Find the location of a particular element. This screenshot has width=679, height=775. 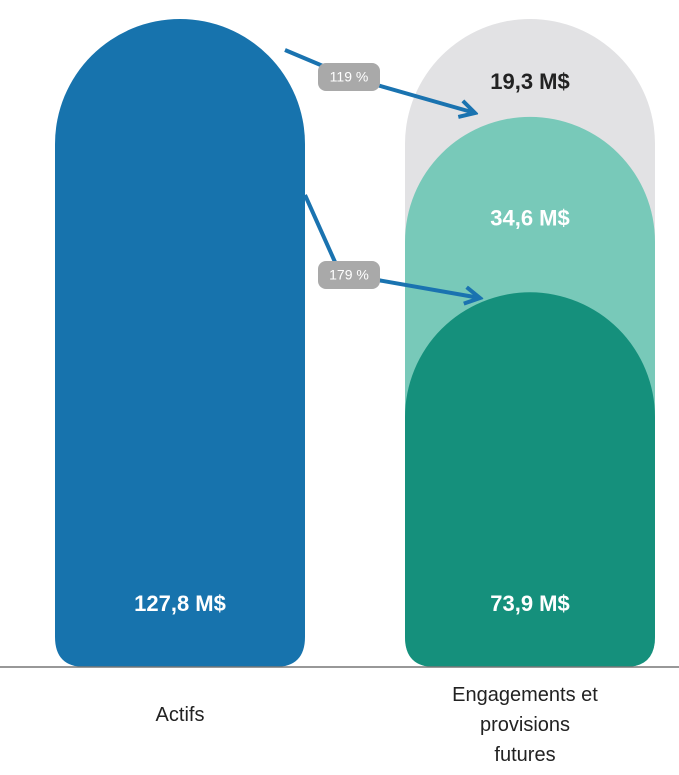

annotation: 179 % is located at coordinates (349, 275).